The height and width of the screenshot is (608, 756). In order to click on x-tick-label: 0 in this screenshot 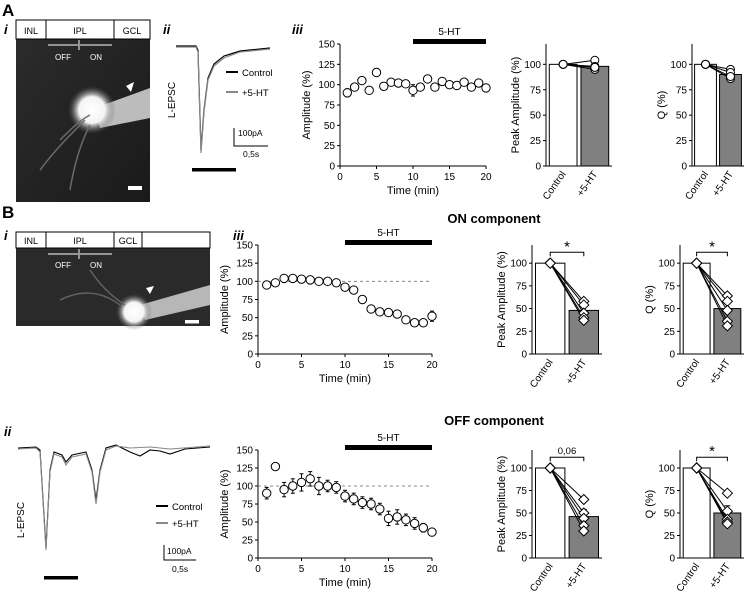, I will do `click(258, 569)`.